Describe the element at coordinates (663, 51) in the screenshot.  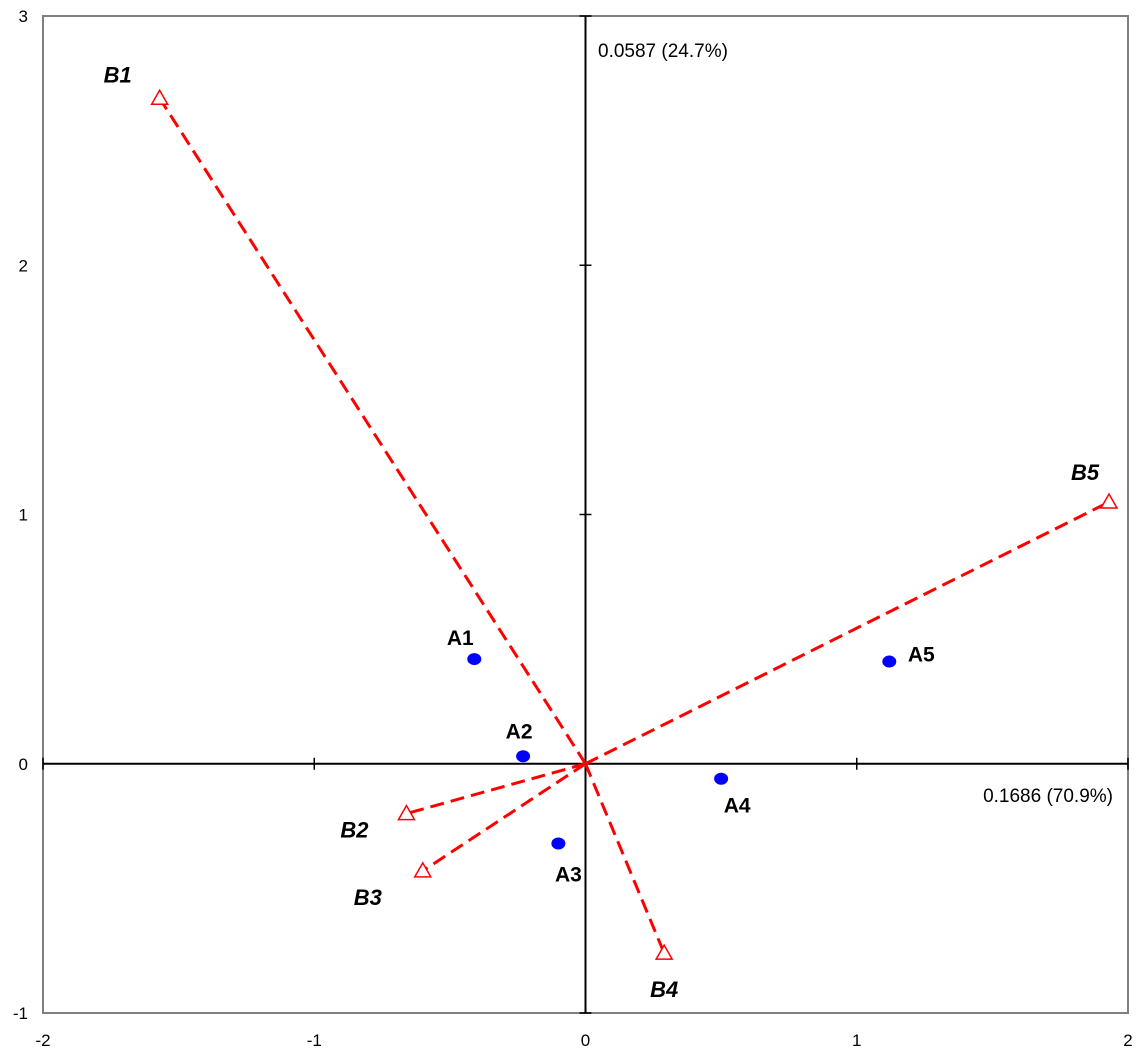
I see `y-axis-title: 0.0587 (24.7%)` at that location.